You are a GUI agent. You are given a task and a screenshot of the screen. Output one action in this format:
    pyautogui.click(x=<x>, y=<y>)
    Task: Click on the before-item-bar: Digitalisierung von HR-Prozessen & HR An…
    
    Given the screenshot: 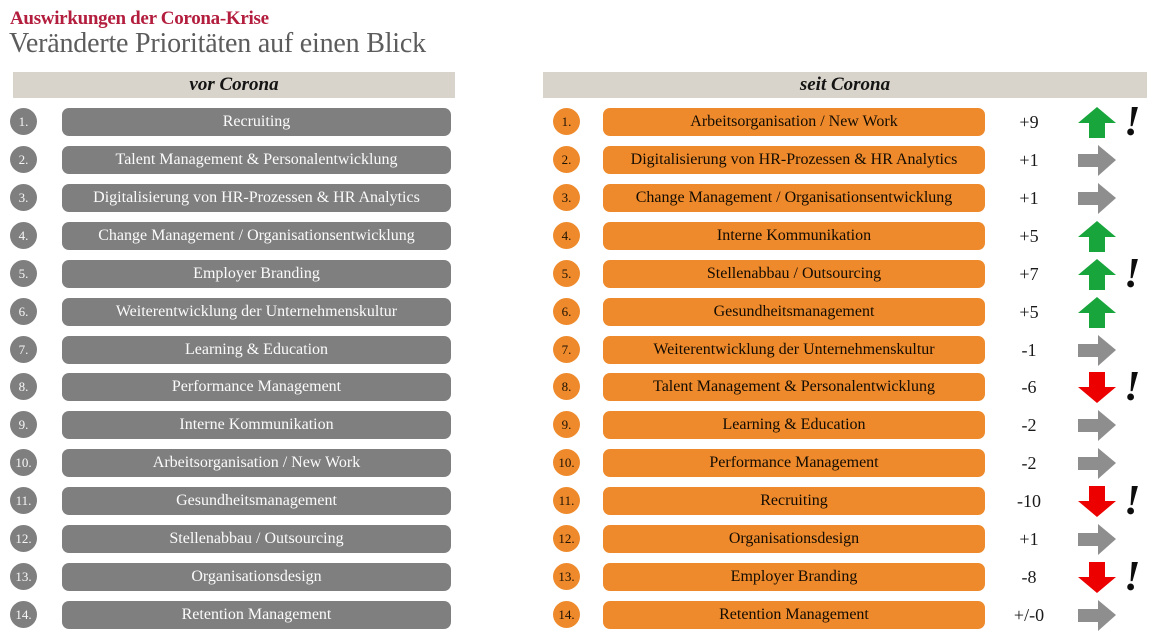 What is the action you would take?
    pyautogui.click(x=256, y=198)
    